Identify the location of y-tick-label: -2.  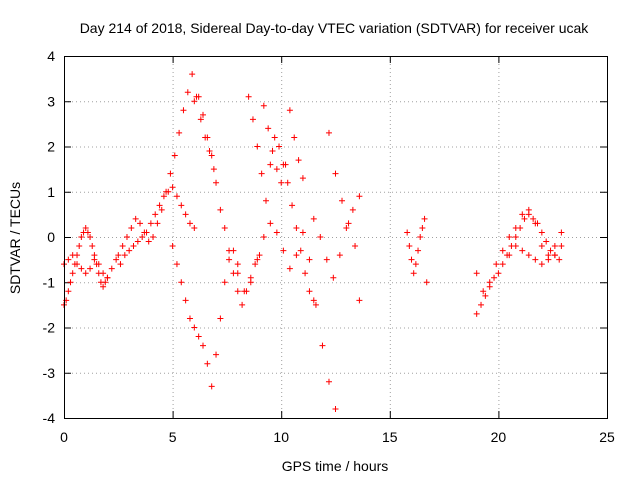
(49, 328).